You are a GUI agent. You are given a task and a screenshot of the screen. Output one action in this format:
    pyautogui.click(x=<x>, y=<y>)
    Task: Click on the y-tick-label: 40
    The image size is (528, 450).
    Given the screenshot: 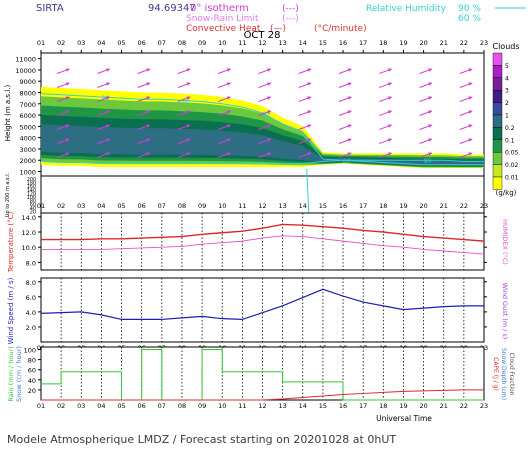 What is the action you would take?
    pyautogui.click(x=32, y=381)
    